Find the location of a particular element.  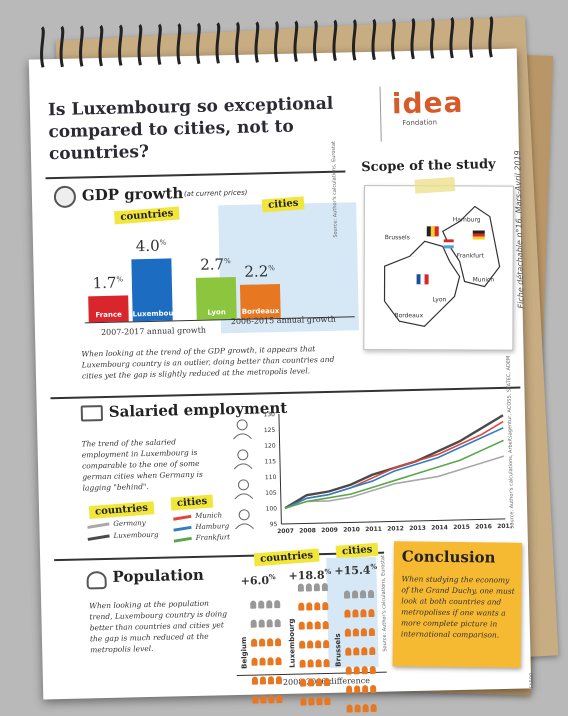

gdp-bar-value-label: 4.0% is located at coordinates (151, 246).